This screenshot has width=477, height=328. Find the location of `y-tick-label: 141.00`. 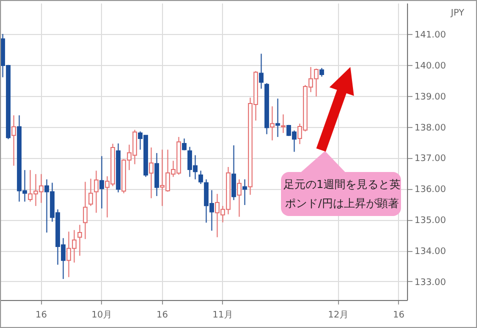

y-tick-label: 141.00 is located at coordinates (430, 35).